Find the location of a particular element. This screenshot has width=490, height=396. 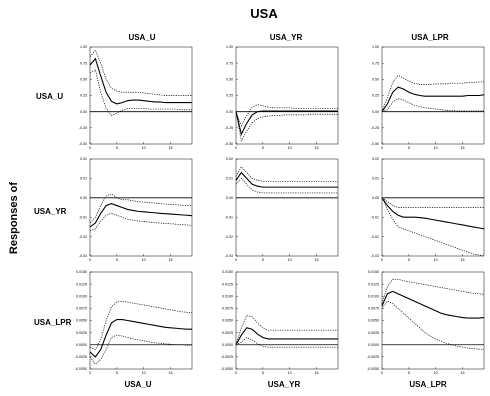

panel-yr-to-u: -0.03 -0.02 -0.01 0.00 0.01 0.02 0 5 10 15 is located at coordinates (136, 209).